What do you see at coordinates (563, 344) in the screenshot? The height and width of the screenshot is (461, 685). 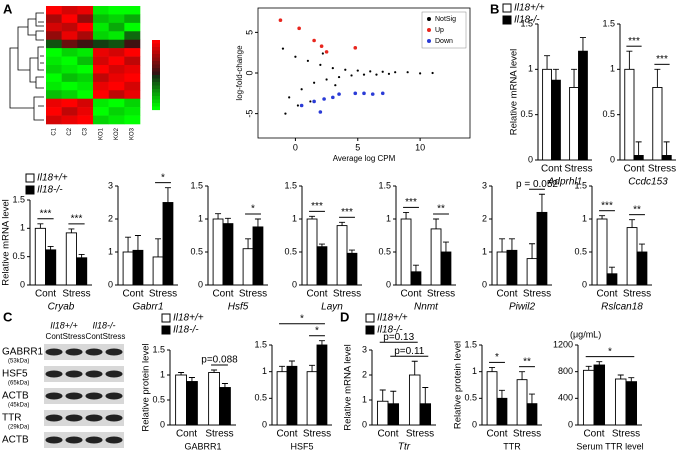 I see `y-tick-label: 1200` at bounding box center [563, 344].